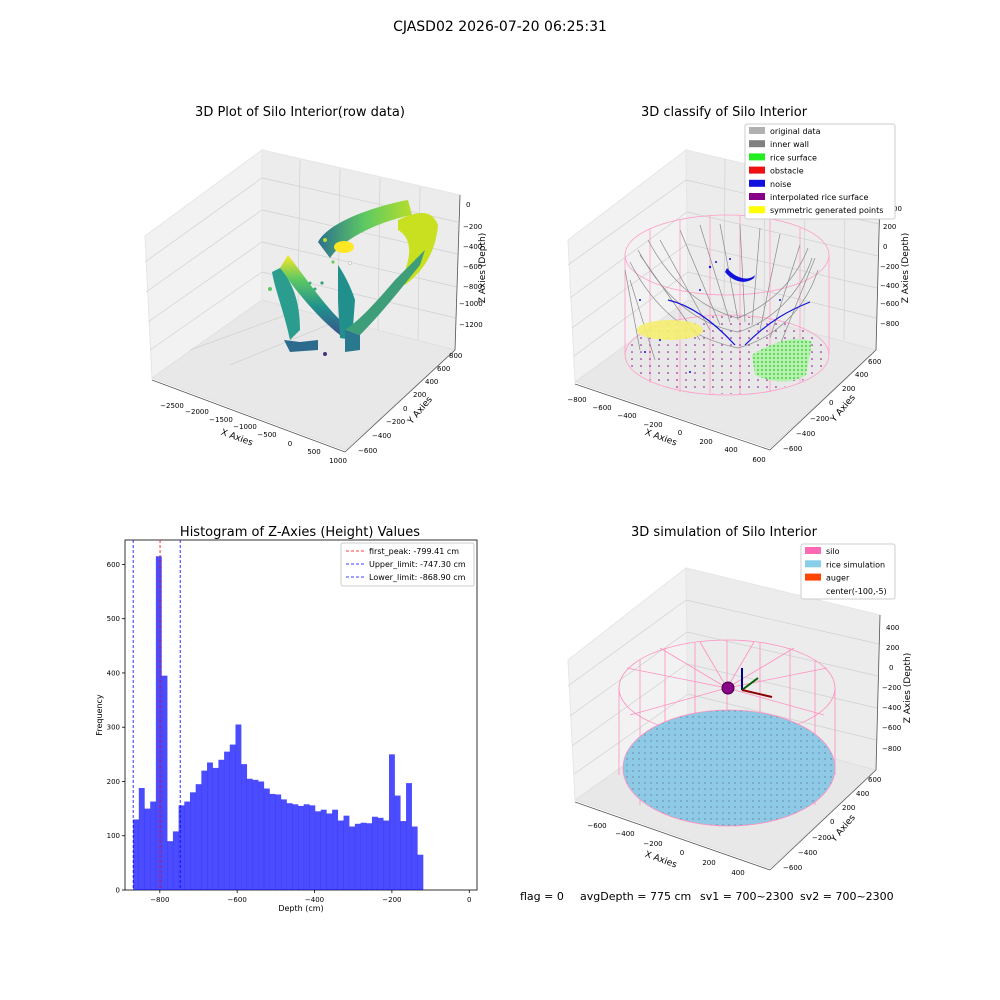 This screenshot has height=1000, width=1000. I want to click on raw-3d-zlabel: Z Axies (Depth), so click(483, 268).